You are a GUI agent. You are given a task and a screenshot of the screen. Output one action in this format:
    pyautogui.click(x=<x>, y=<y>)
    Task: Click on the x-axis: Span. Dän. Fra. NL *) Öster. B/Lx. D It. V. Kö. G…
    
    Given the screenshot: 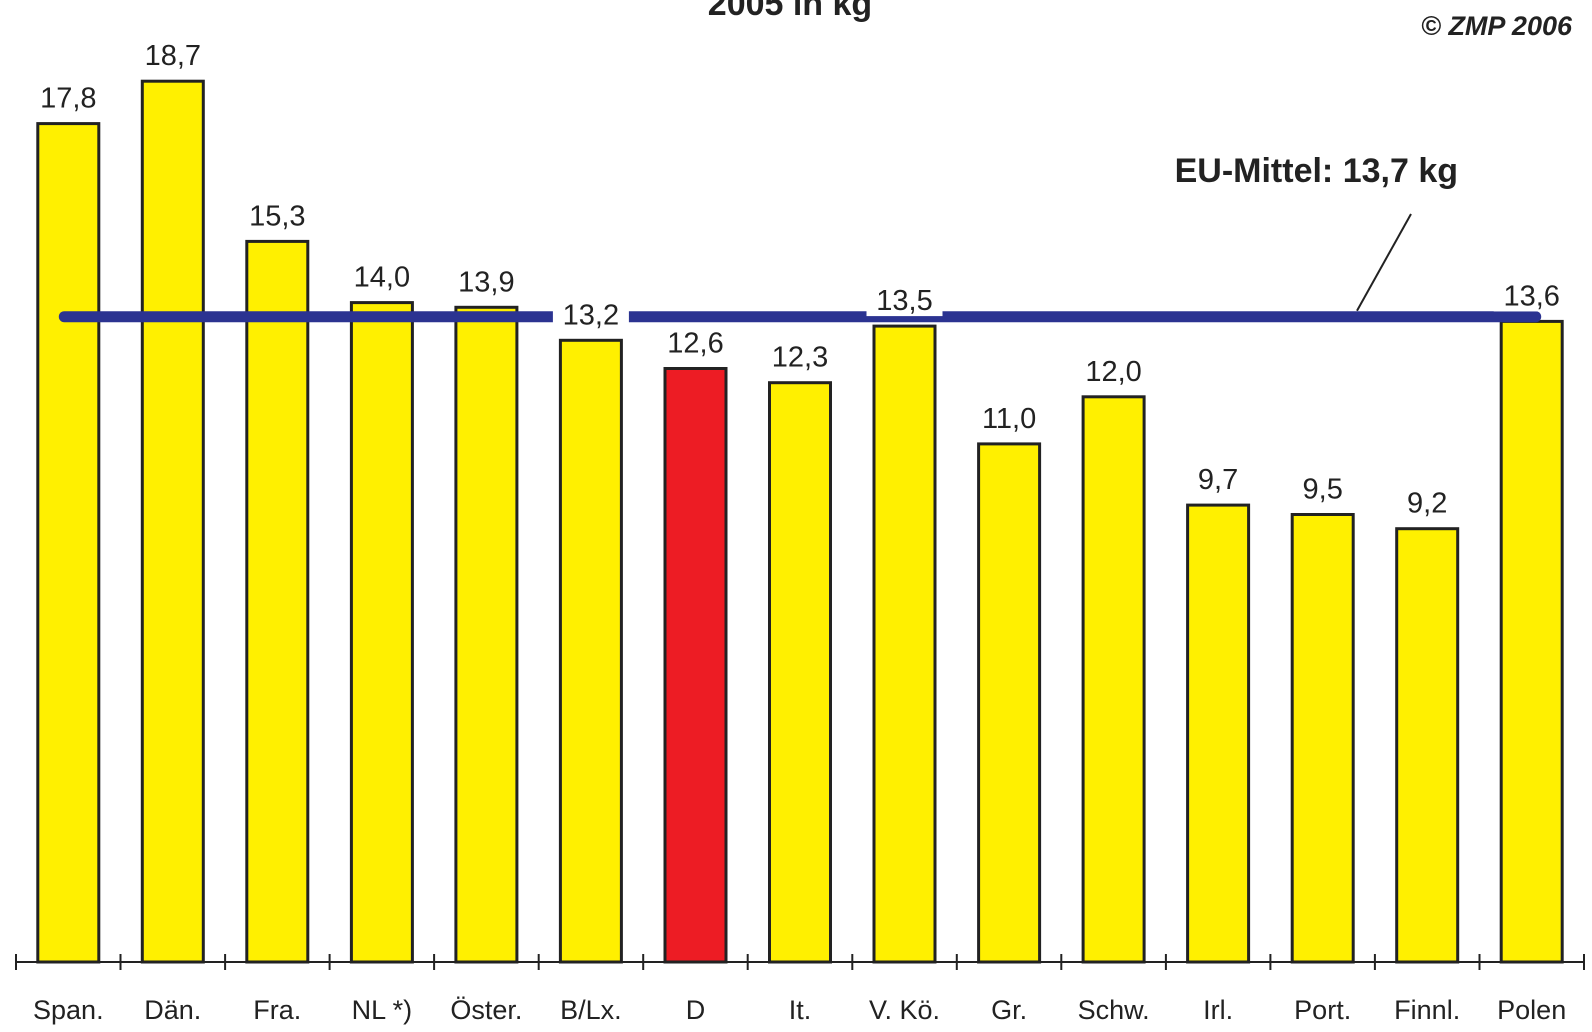 What is the action you would take?
    pyautogui.click(x=800, y=989)
    